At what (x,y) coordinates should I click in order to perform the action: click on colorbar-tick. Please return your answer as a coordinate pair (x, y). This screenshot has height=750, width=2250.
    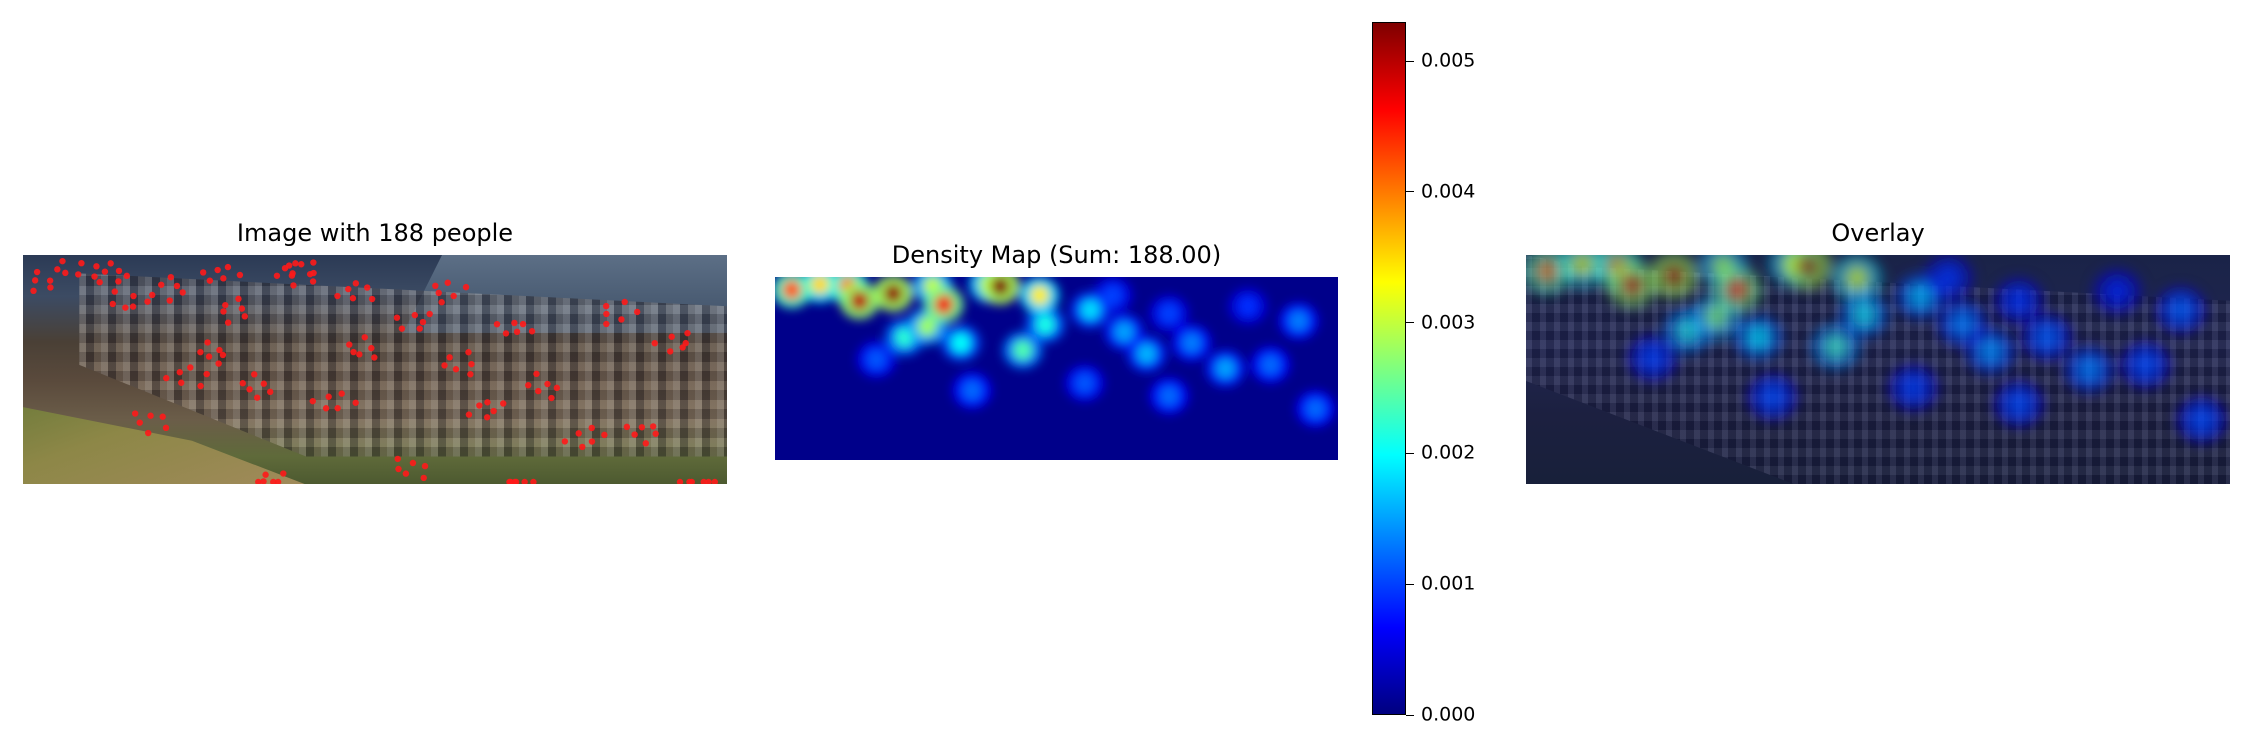
    Looking at the image, I should click on (1410, 323).